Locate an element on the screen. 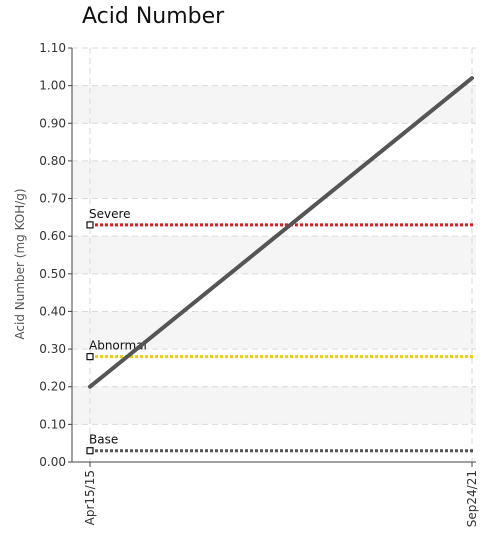  y-tick-label: 1.00 is located at coordinates (52, 86).